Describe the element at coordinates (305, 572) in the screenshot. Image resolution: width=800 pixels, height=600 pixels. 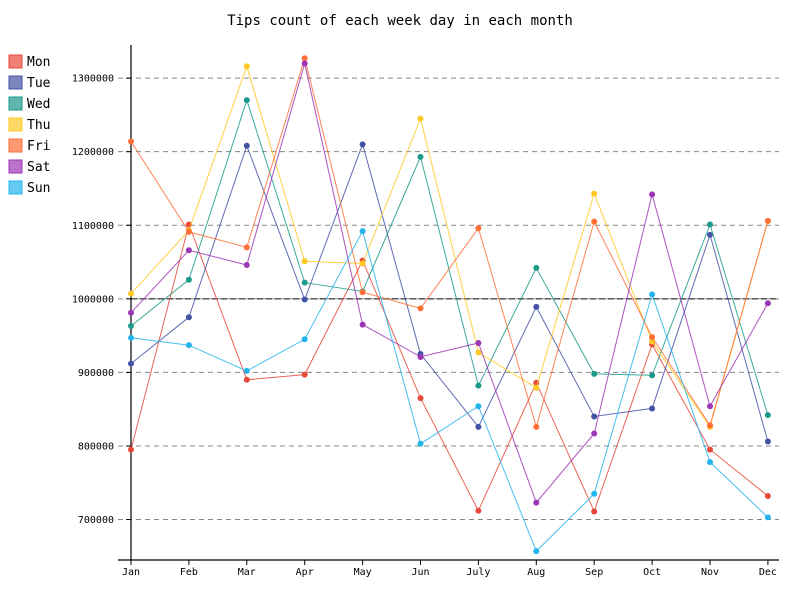
I see `x-tick-label: Apr` at that location.